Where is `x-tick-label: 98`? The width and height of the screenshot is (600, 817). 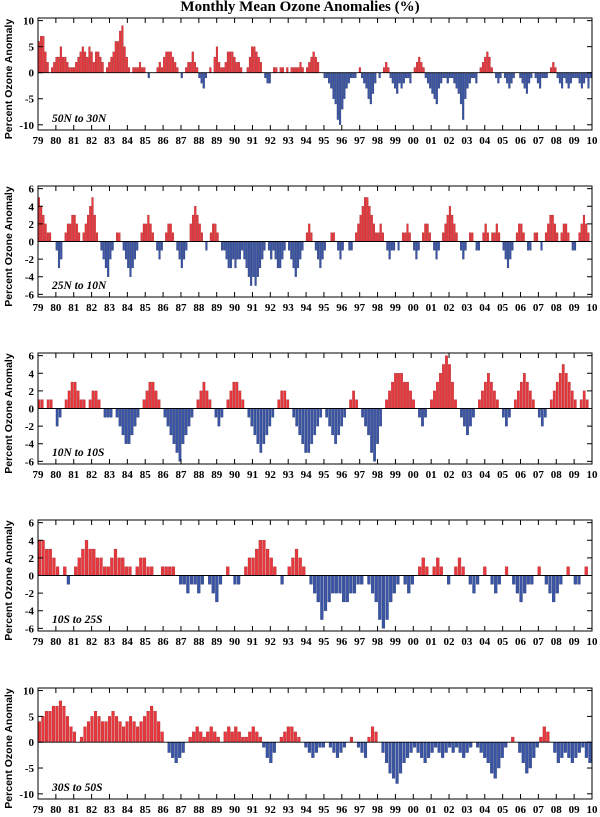
x-tick-label: 98 is located at coordinates (378, 141).